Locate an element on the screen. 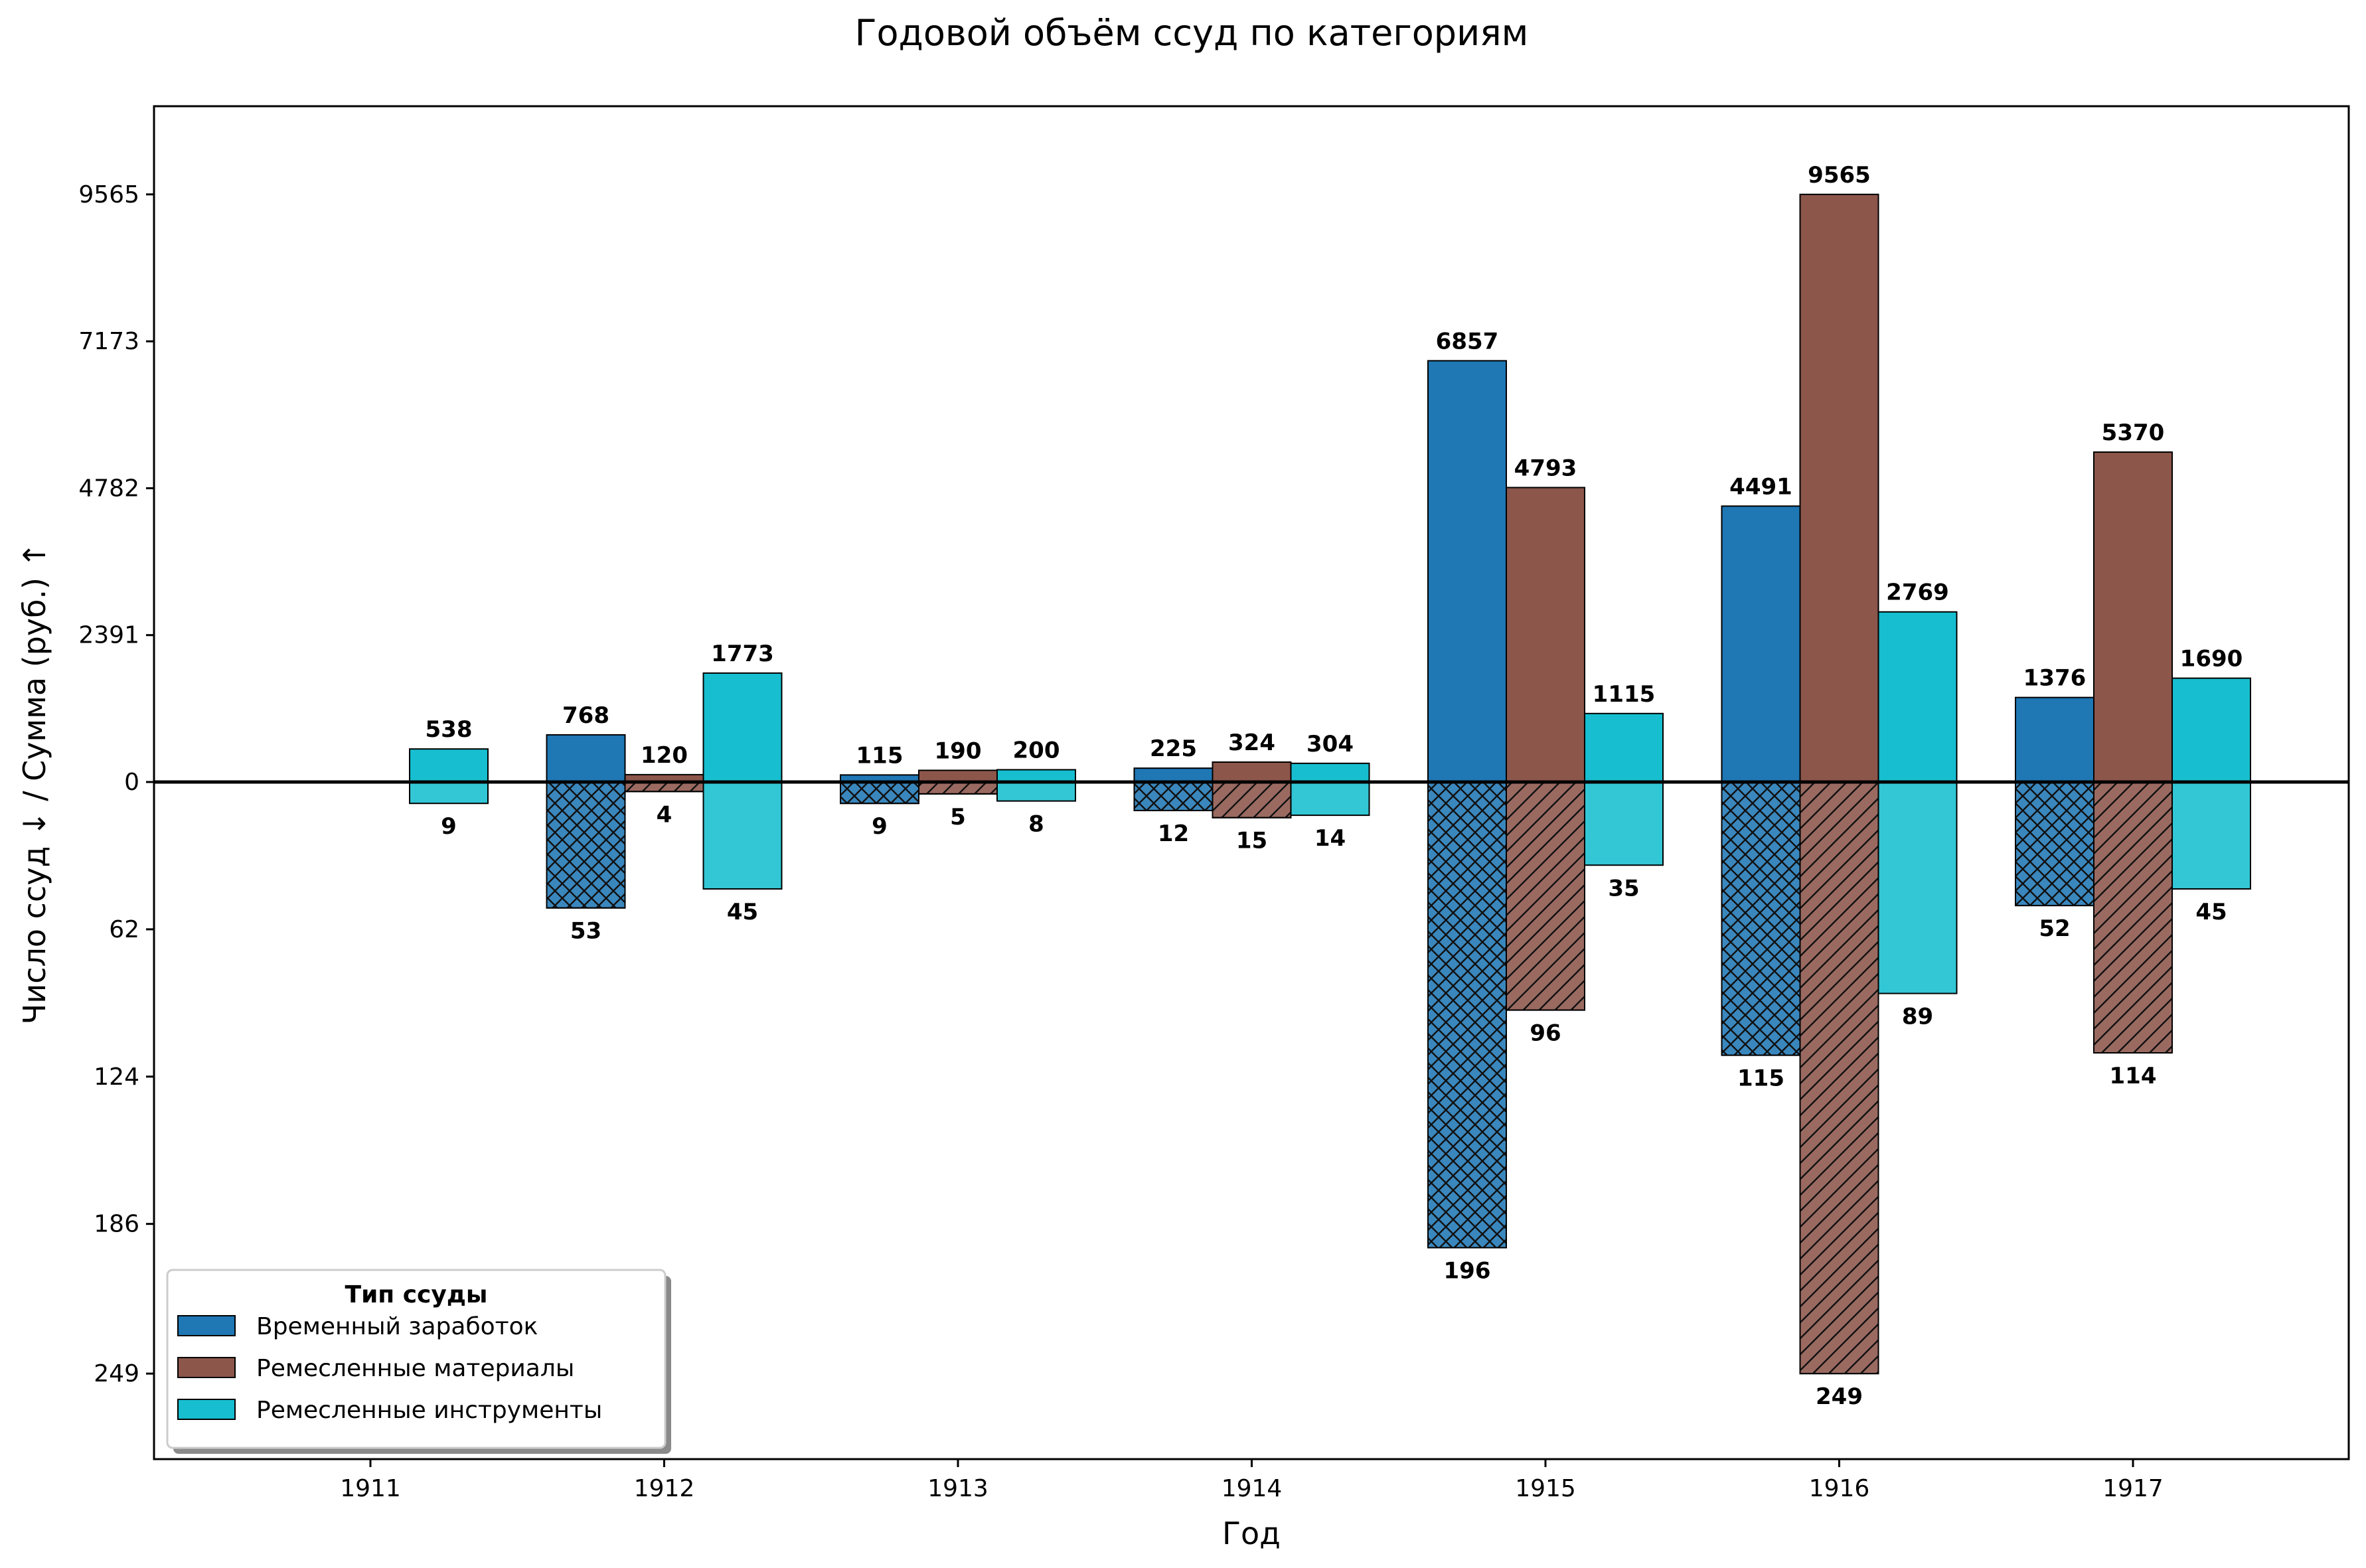  bar-count-hatch-ремесленные-материалы-1917 is located at coordinates (2133, 918).